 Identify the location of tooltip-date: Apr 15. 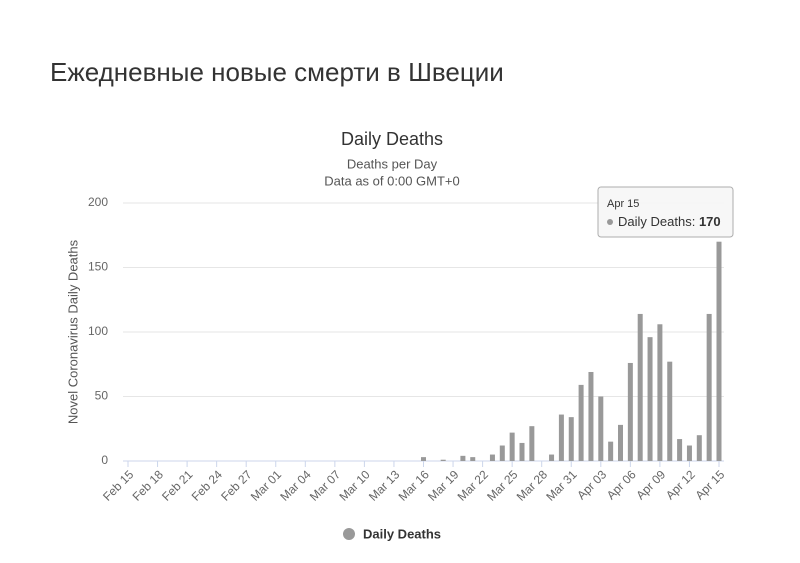
(623, 204).